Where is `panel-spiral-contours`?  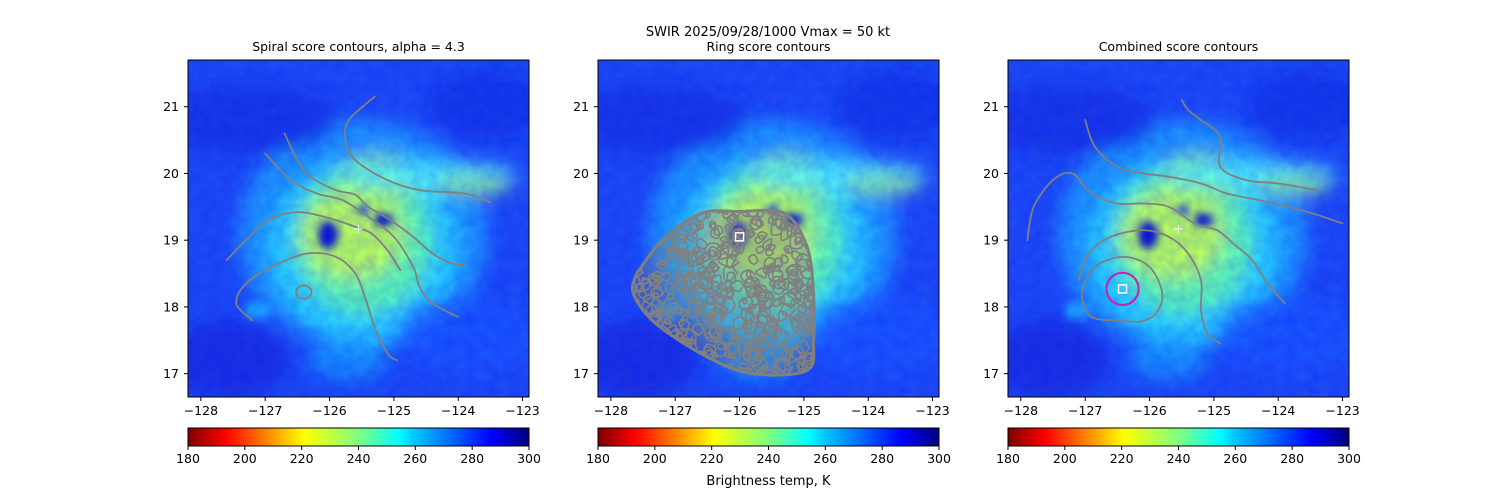
panel-spiral-contours is located at coordinates (358, 228).